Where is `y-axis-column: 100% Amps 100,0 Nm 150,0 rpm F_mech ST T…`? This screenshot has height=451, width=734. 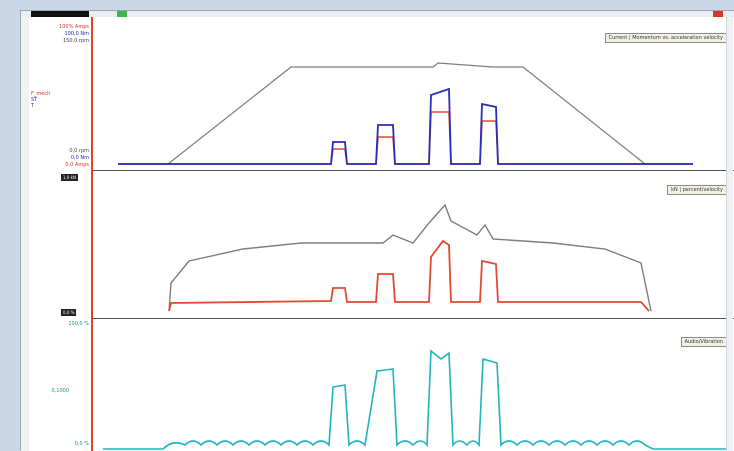
y-axis-column: 100% Amps 100,0 Nm 150,0 rpm F_mech ST T… is located at coordinates (60, 234).